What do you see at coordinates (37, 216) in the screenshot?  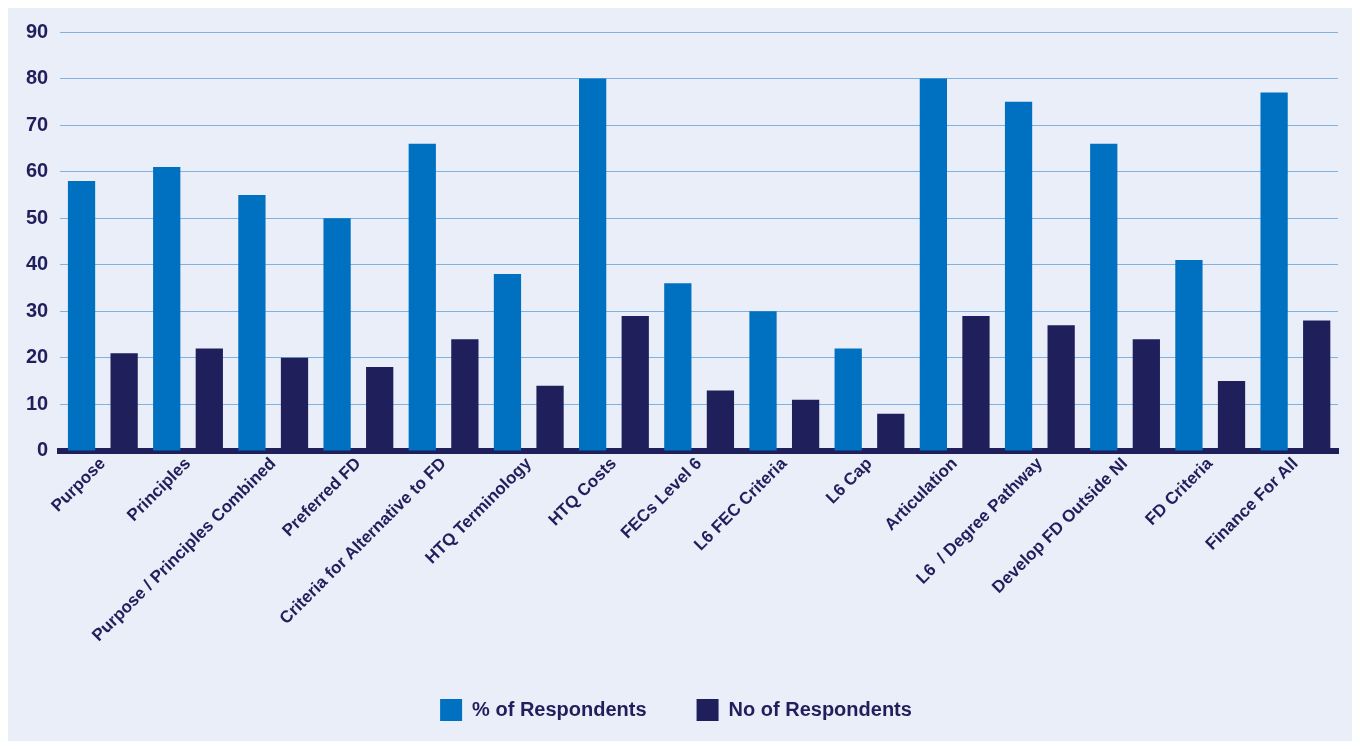 I see `y-tick-label: 50` at bounding box center [37, 216].